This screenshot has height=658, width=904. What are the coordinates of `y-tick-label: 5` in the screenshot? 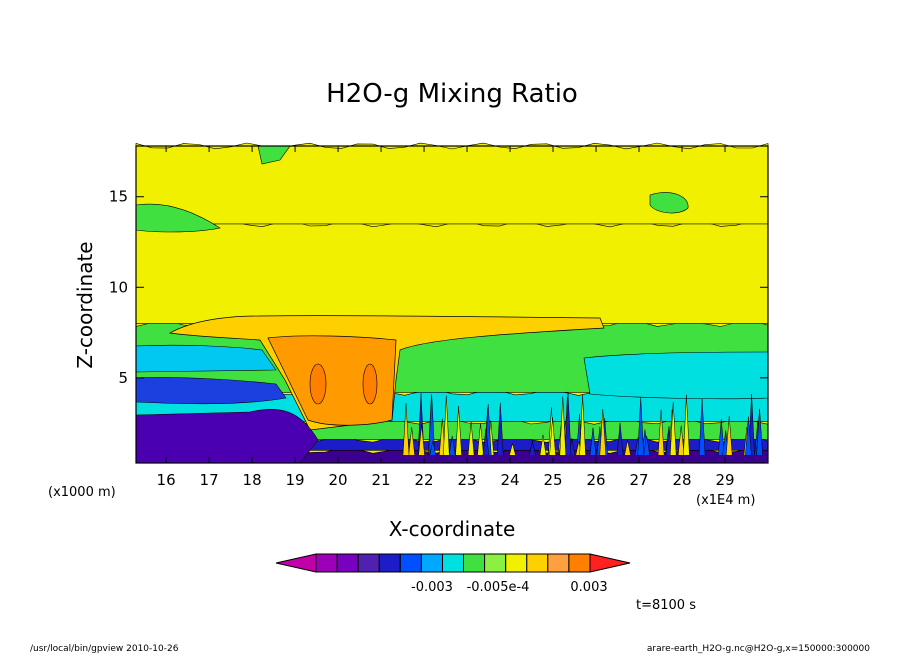 It's located at (123, 378).